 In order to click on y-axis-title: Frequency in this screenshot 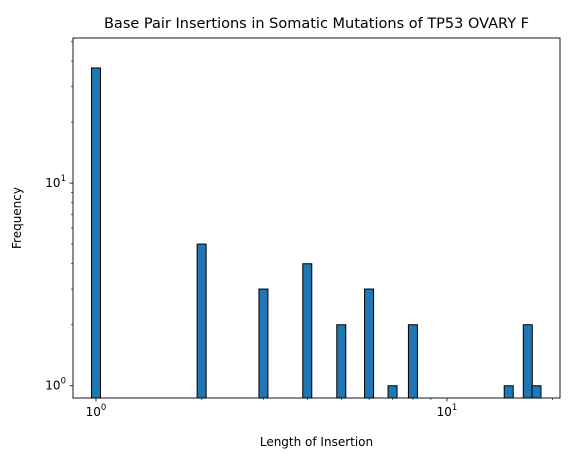, I will do `click(17, 218)`.